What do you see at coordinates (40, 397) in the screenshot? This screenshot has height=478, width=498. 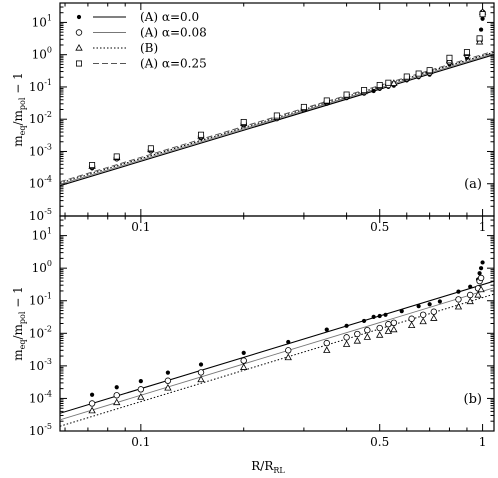 I see `y-tick-label: 10⁻⁴` at bounding box center [40, 397].